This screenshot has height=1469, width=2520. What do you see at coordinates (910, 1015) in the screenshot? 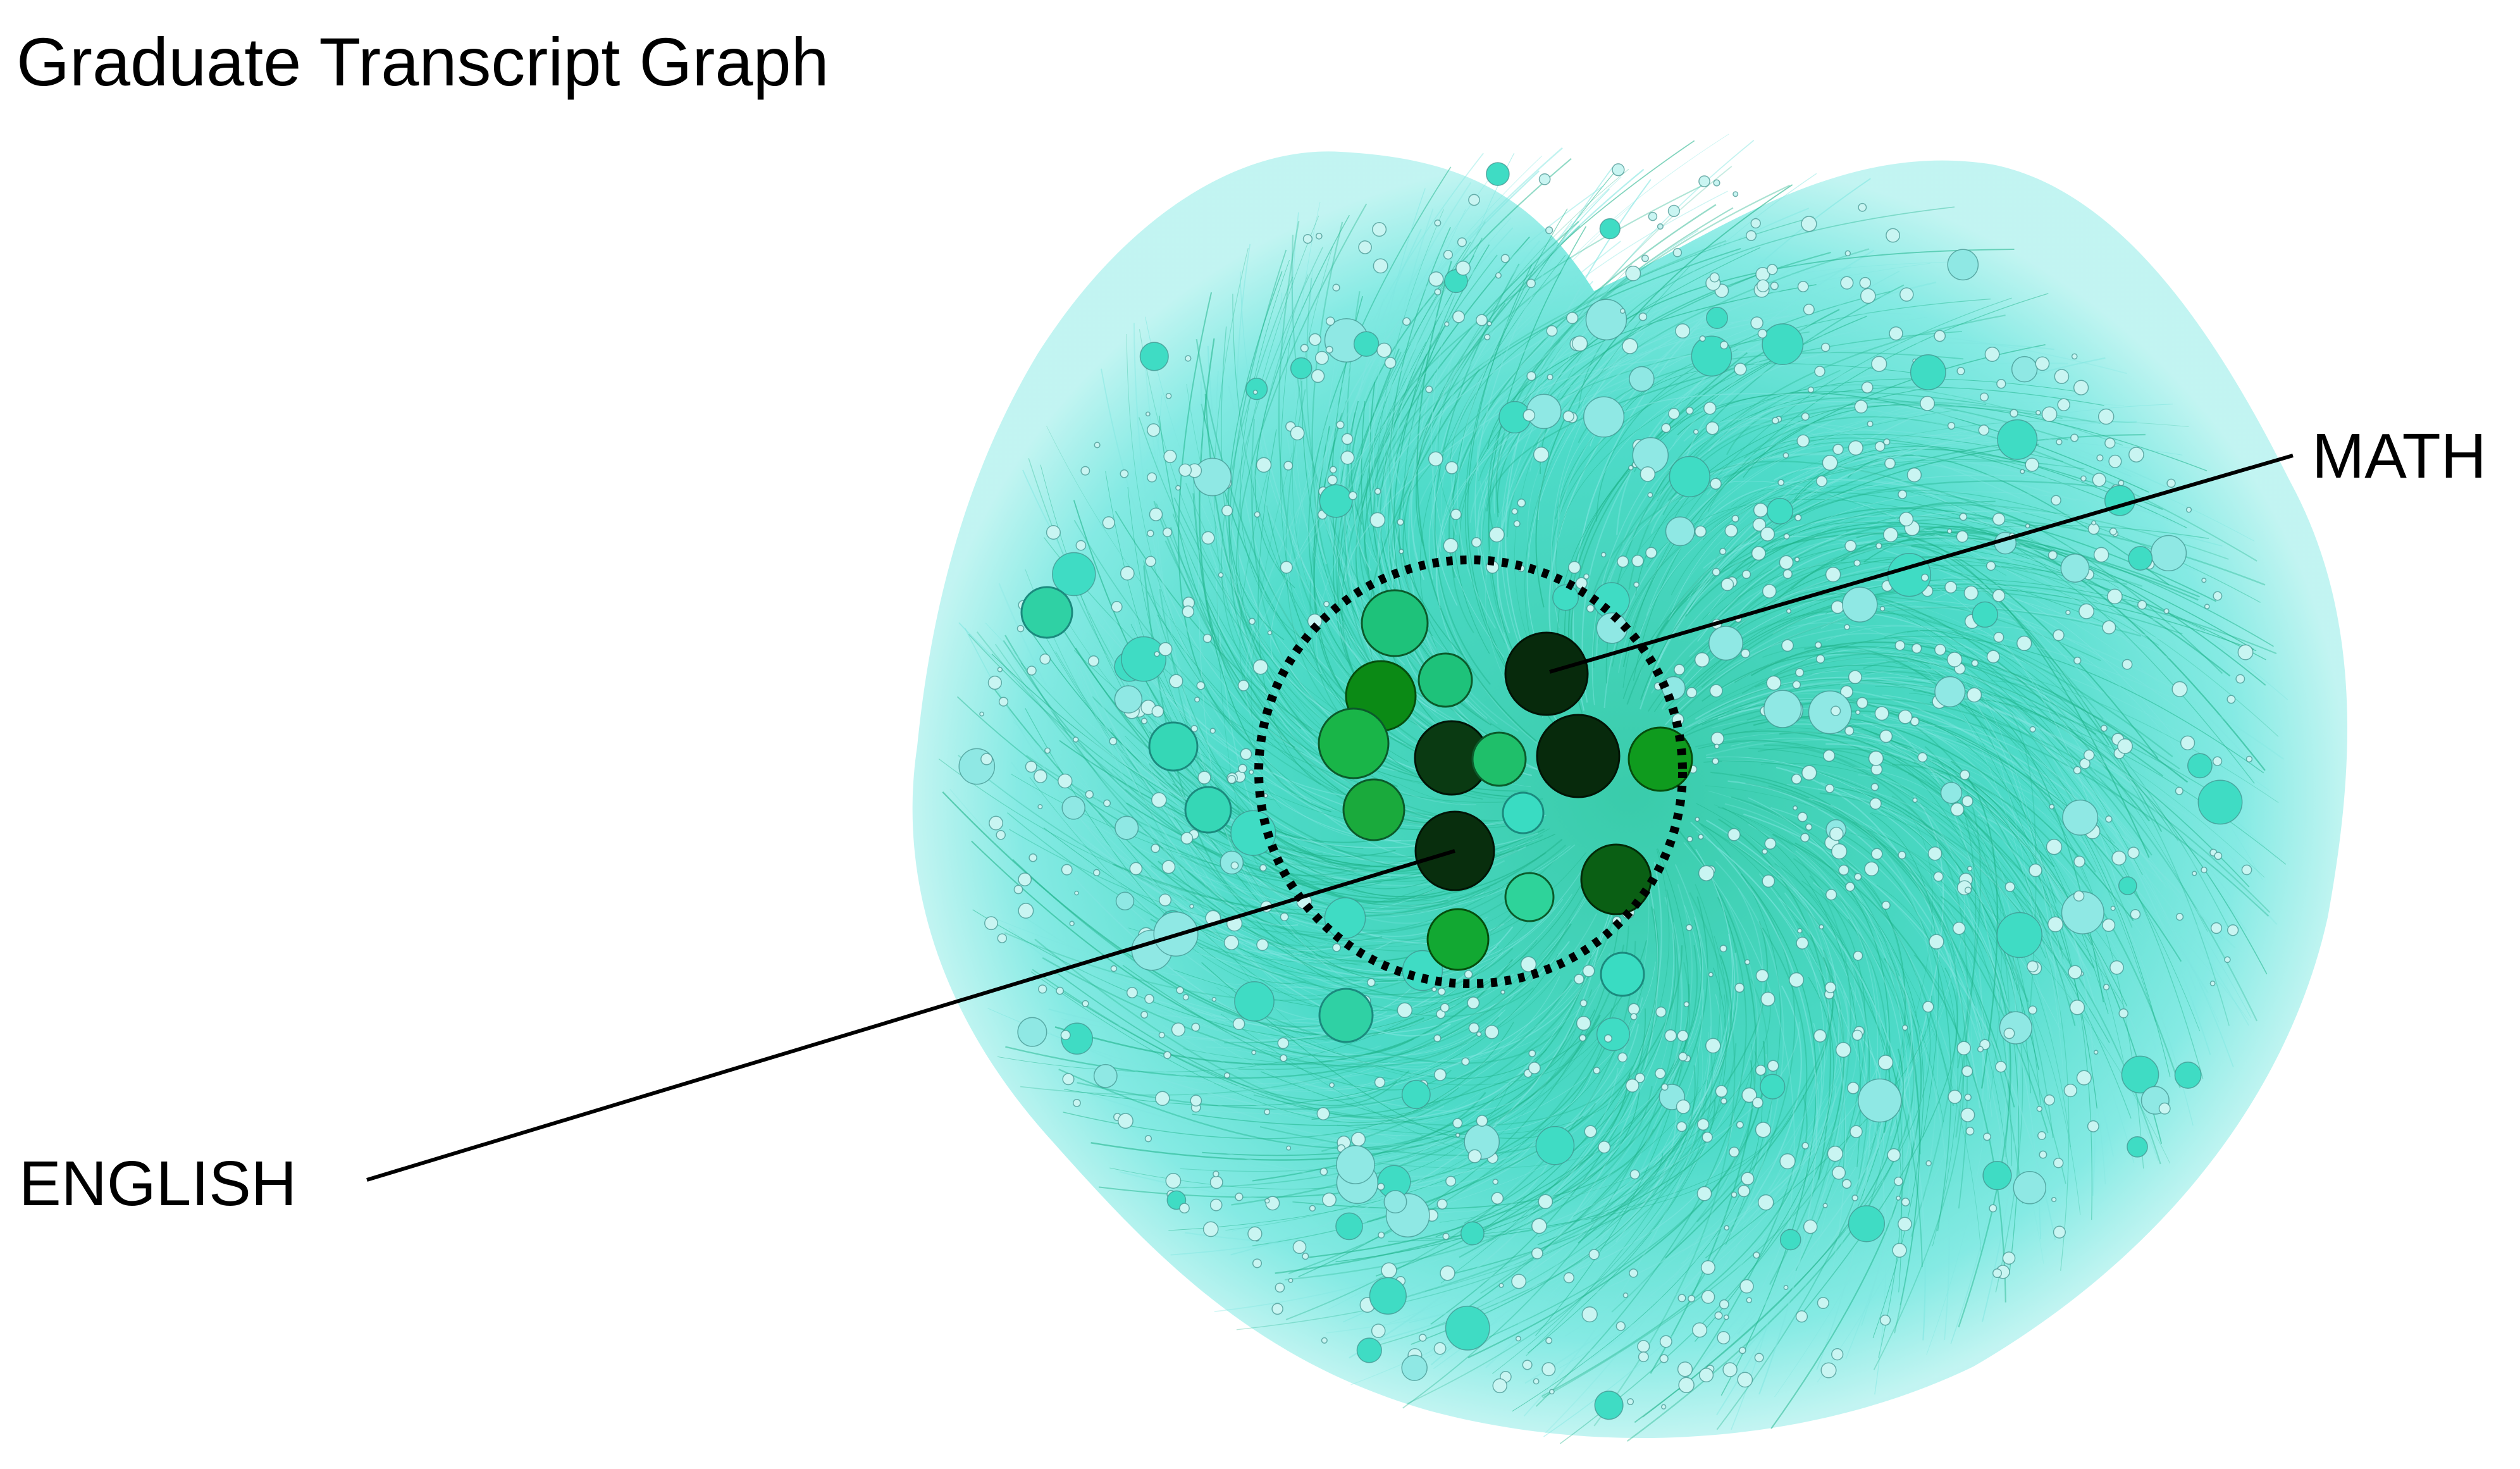
I see `english-callout-line` at bounding box center [910, 1015].